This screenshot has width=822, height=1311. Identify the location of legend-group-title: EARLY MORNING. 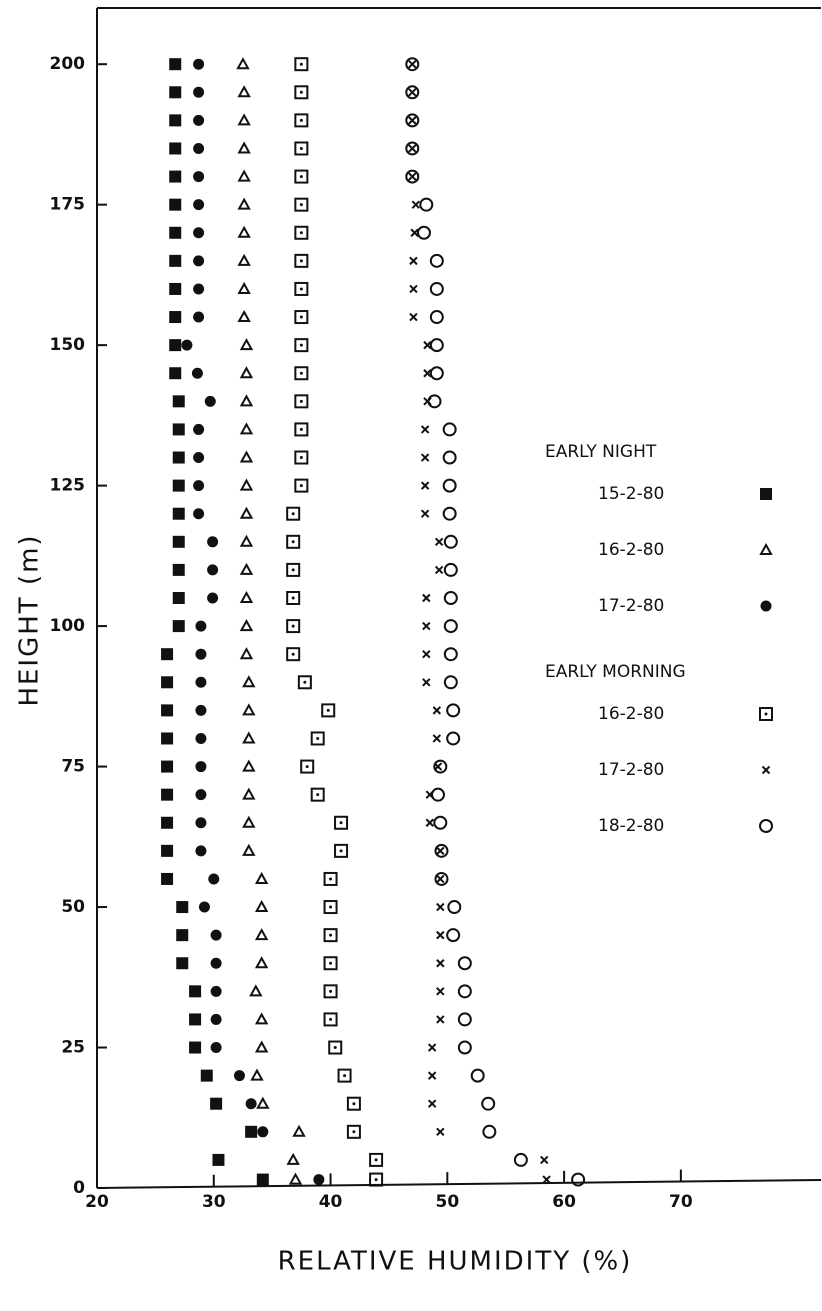
(615, 672).